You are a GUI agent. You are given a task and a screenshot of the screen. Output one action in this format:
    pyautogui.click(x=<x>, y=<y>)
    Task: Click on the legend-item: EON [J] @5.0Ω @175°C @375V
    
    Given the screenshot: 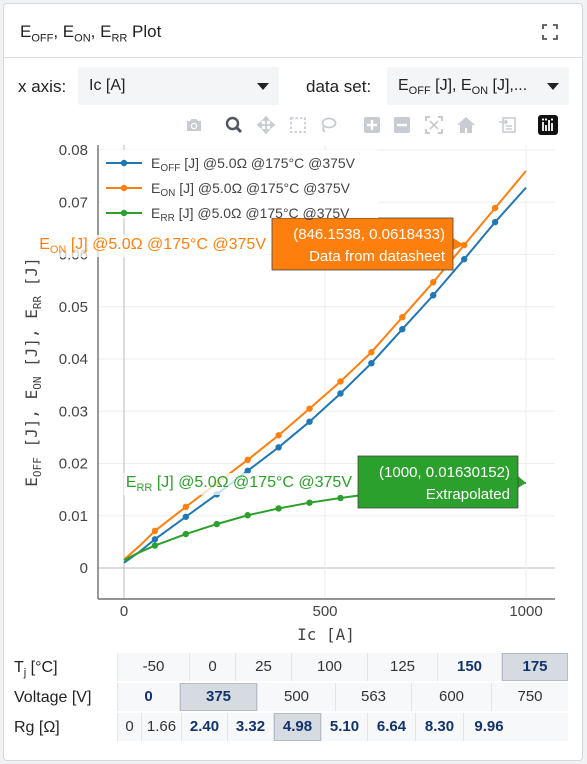 What is the action you would take?
    pyautogui.click(x=228, y=189)
    